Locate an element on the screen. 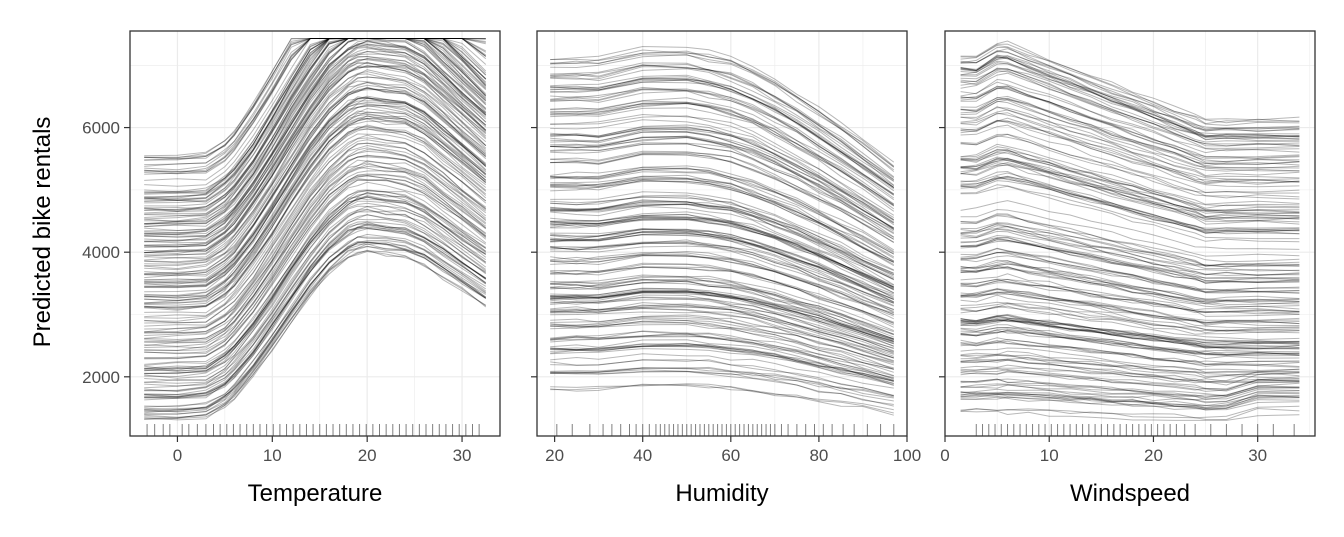 The image size is (1344, 537). x-tick-label: 20 is located at coordinates (1153, 455).